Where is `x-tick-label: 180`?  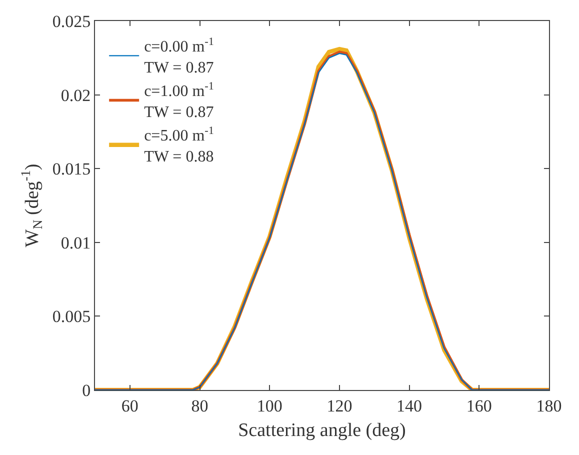 x-tick-label: 180 is located at coordinates (549, 406).